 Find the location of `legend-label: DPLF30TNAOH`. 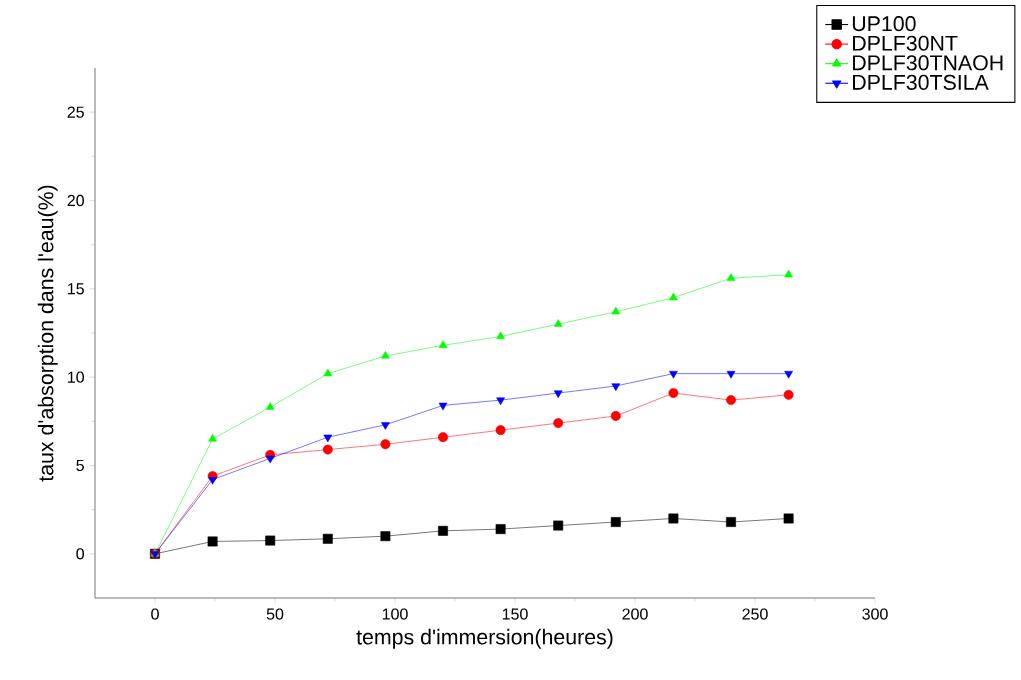

legend-label: DPLF30TNAOH is located at coordinates (928, 63).